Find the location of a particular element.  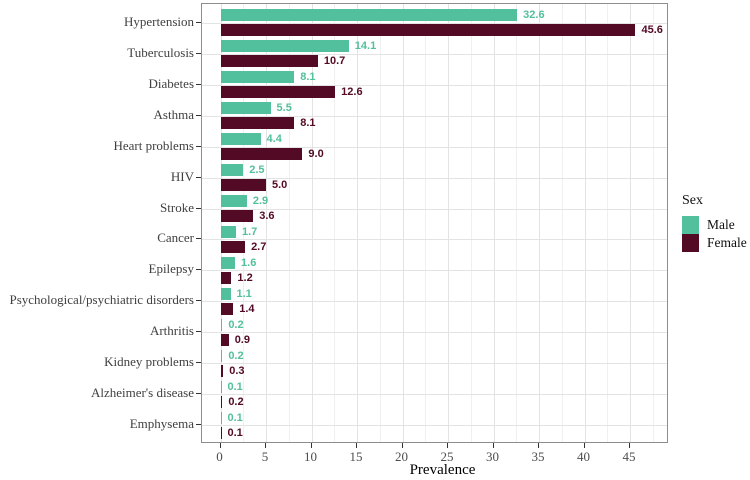

value-label-female: 1.4 is located at coordinates (247, 309).